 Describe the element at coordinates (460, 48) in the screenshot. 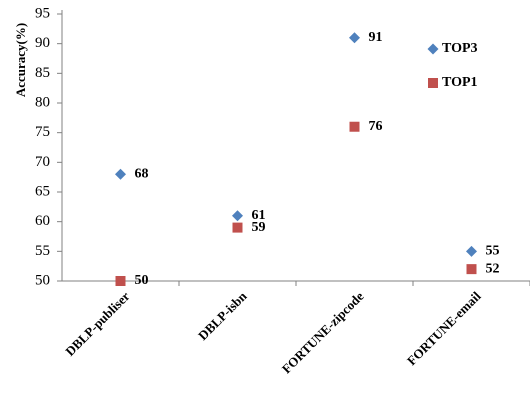

I see `legend-label-top3: TOP3` at that location.